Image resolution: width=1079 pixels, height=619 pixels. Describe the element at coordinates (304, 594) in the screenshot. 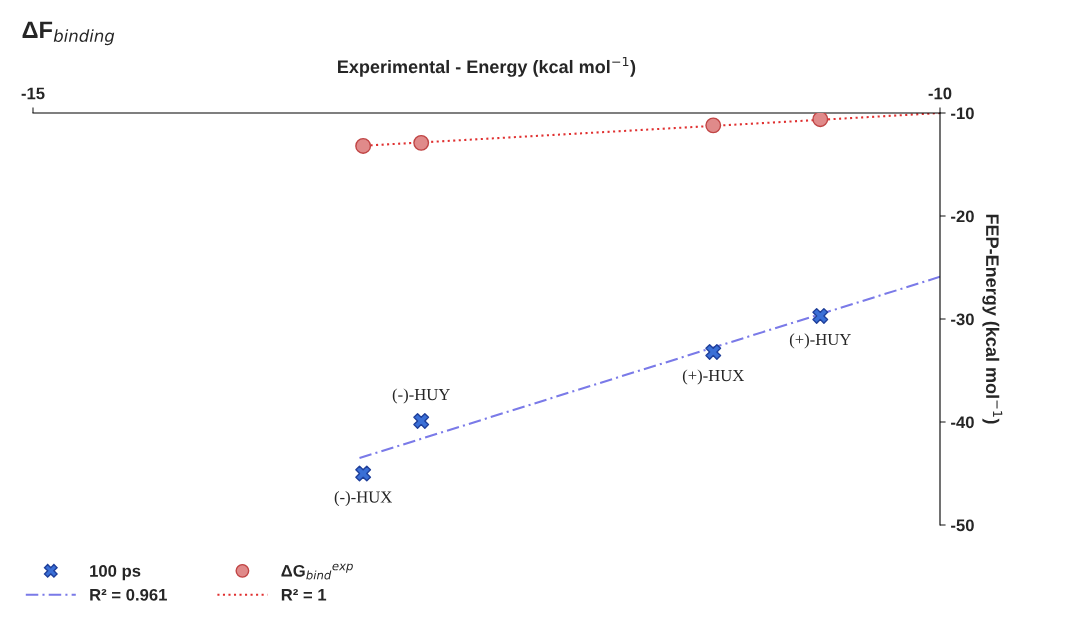

I see `legend-label: R² = 1` at that location.